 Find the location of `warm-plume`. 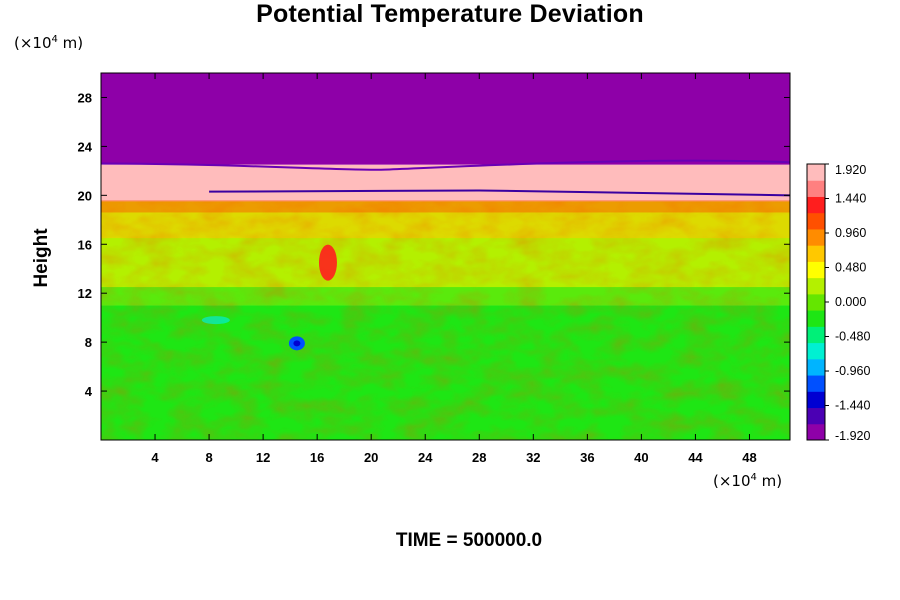

warm-plume is located at coordinates (327, 262).